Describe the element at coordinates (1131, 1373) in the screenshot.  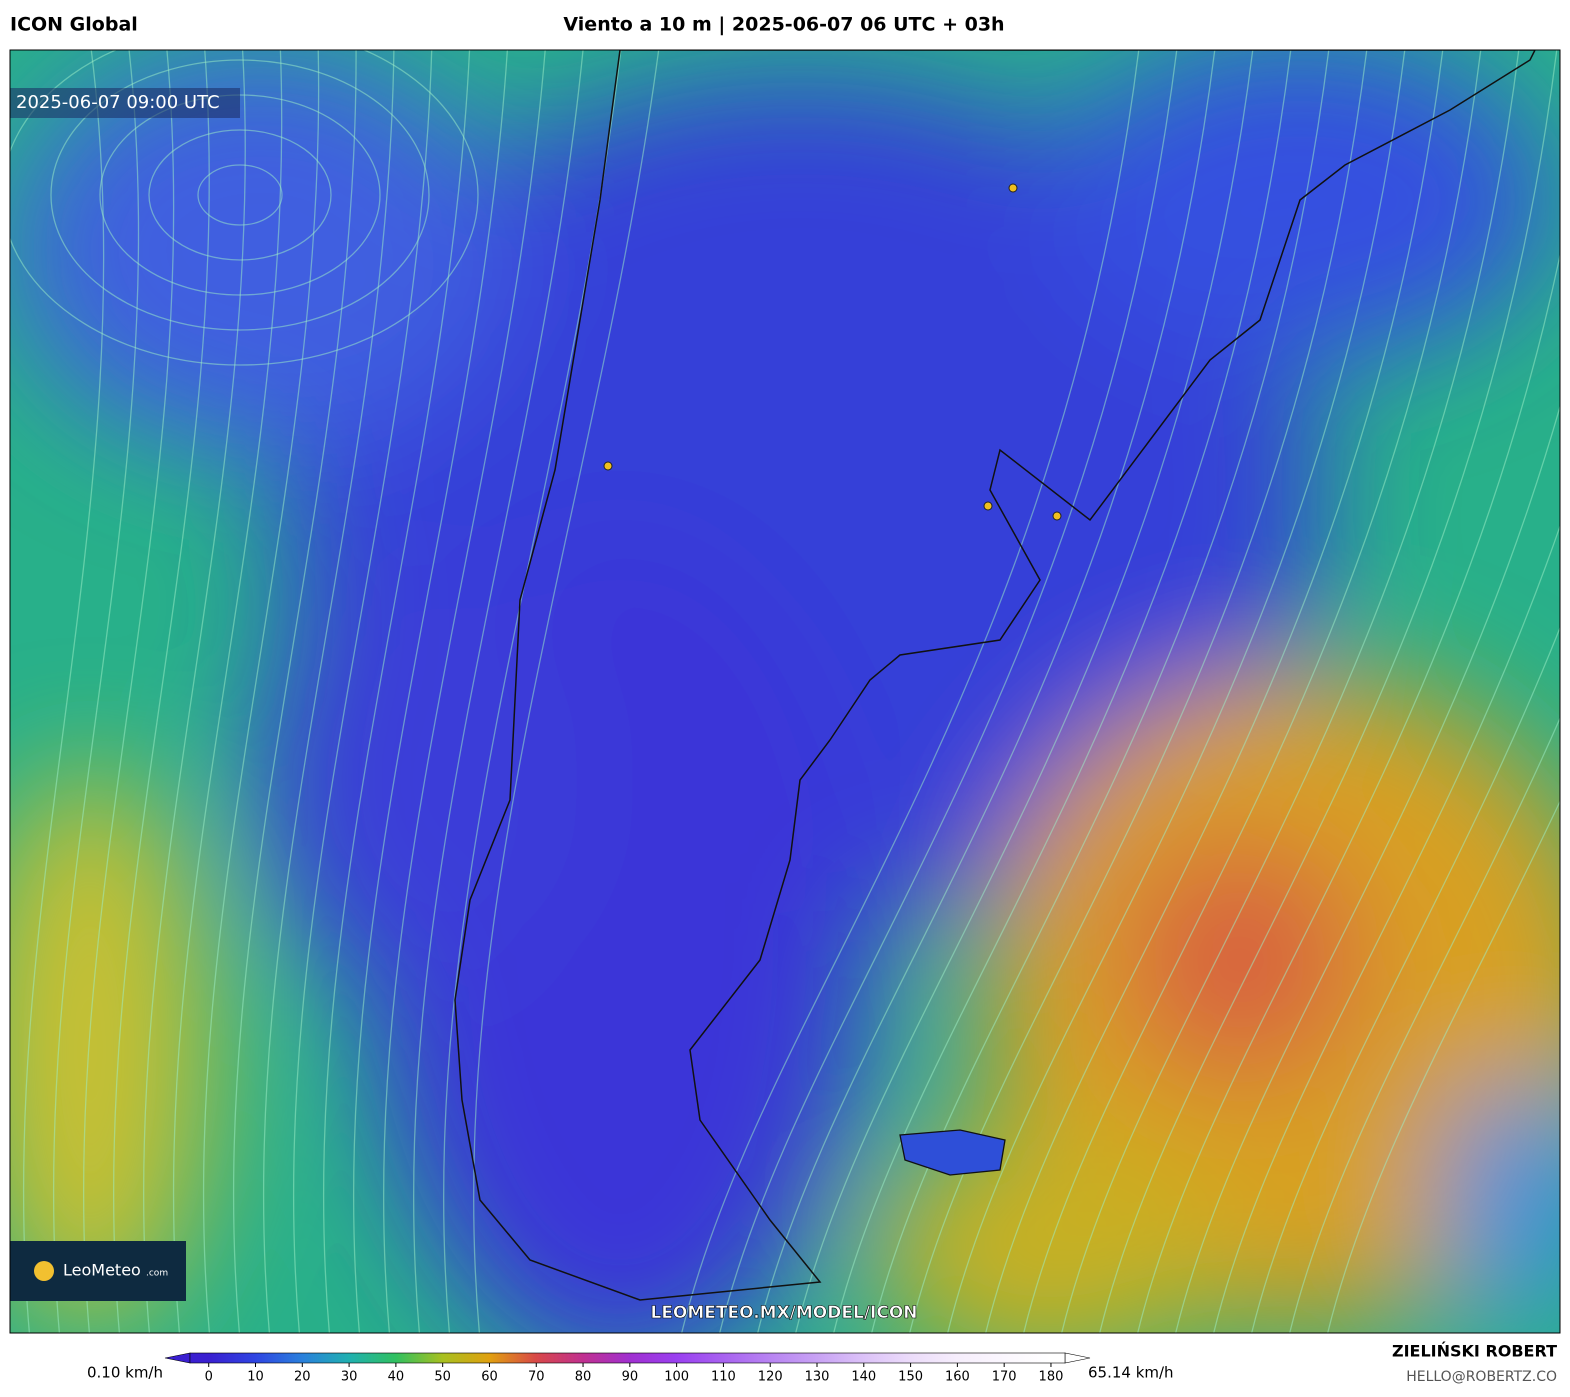
I see `colorbar-max-label: 65.14 km/h` at that location.